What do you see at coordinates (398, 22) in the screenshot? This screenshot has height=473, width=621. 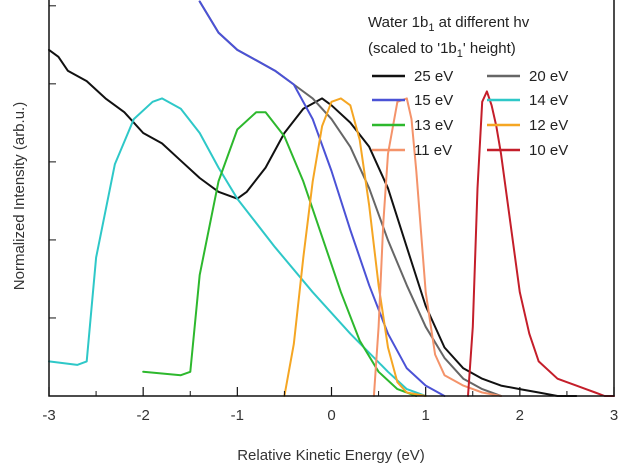 I see `title-part-1: Water 1b` at bounding box center [398, 22].